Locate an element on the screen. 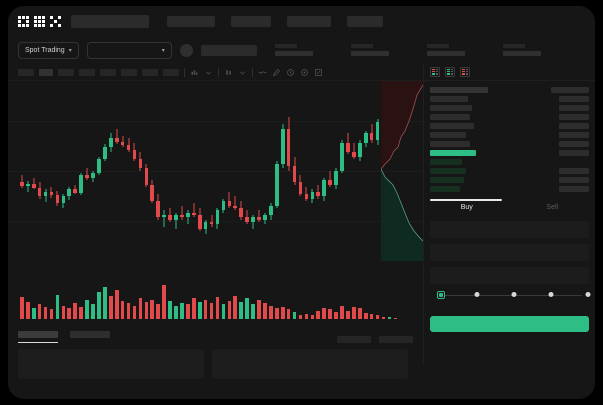 The width and height of the screenshot is (603, 405). bottom-panel-left is located at coordinates (111, 364).